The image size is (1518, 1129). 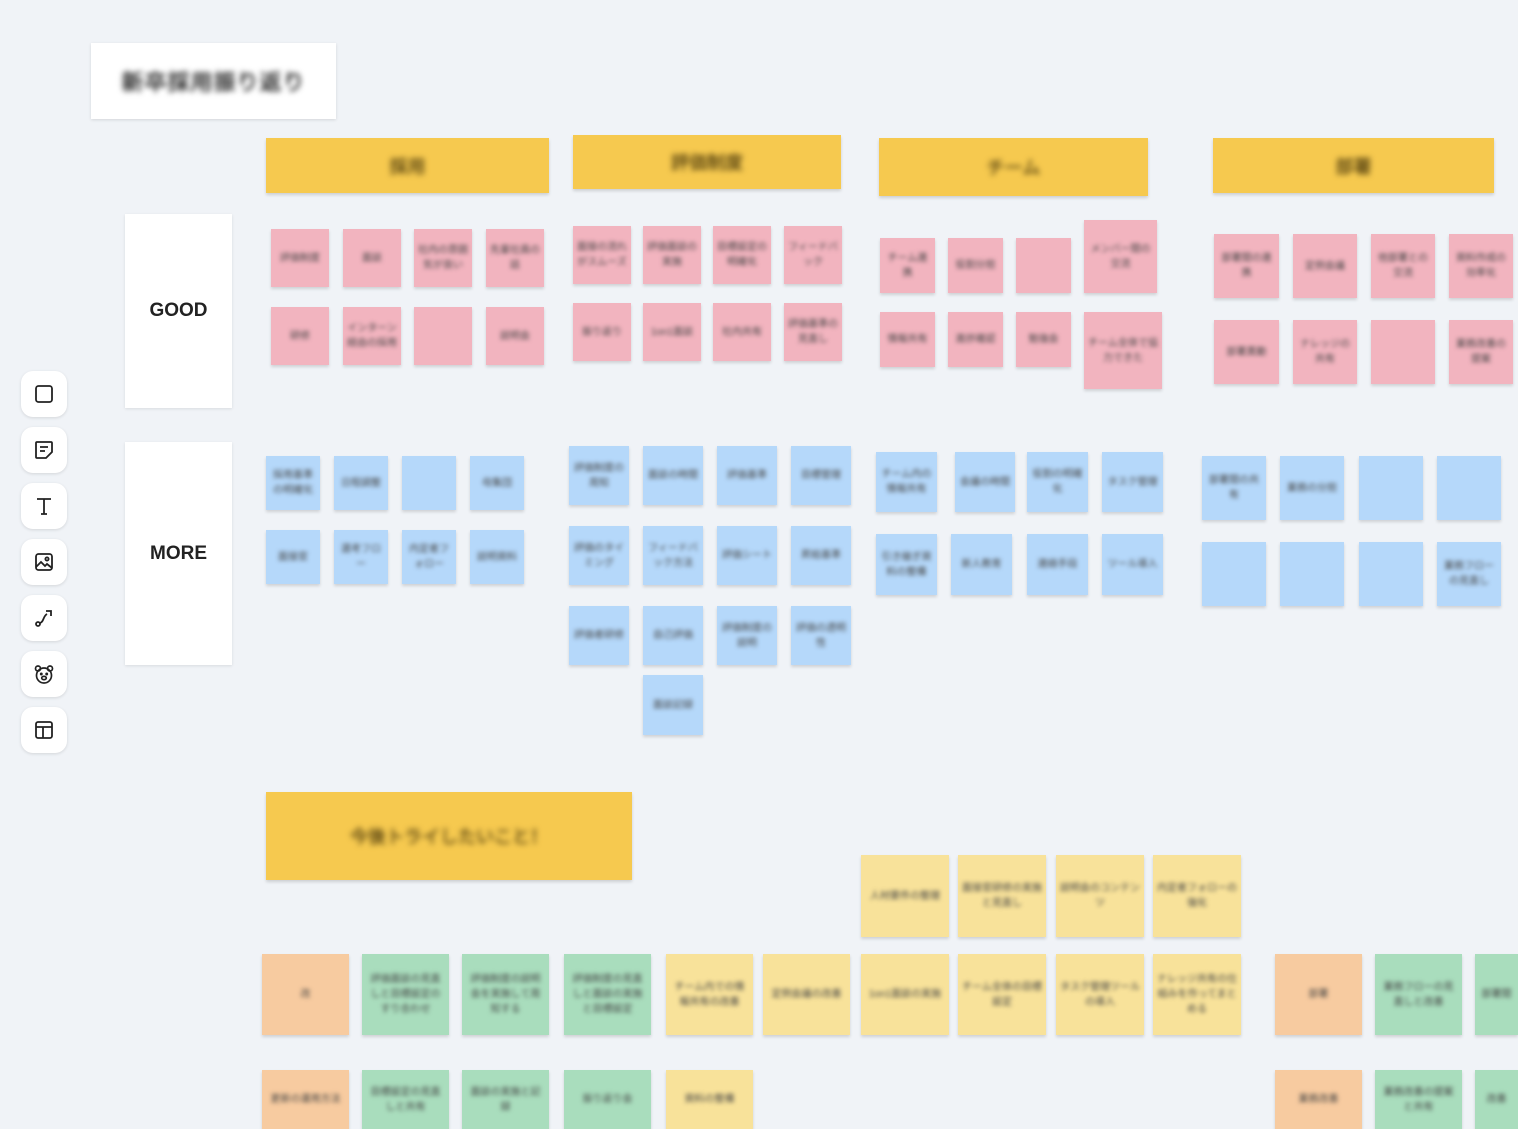 I want to click on sticky-note: 人材要件の整理, so click(x=905, y=896).